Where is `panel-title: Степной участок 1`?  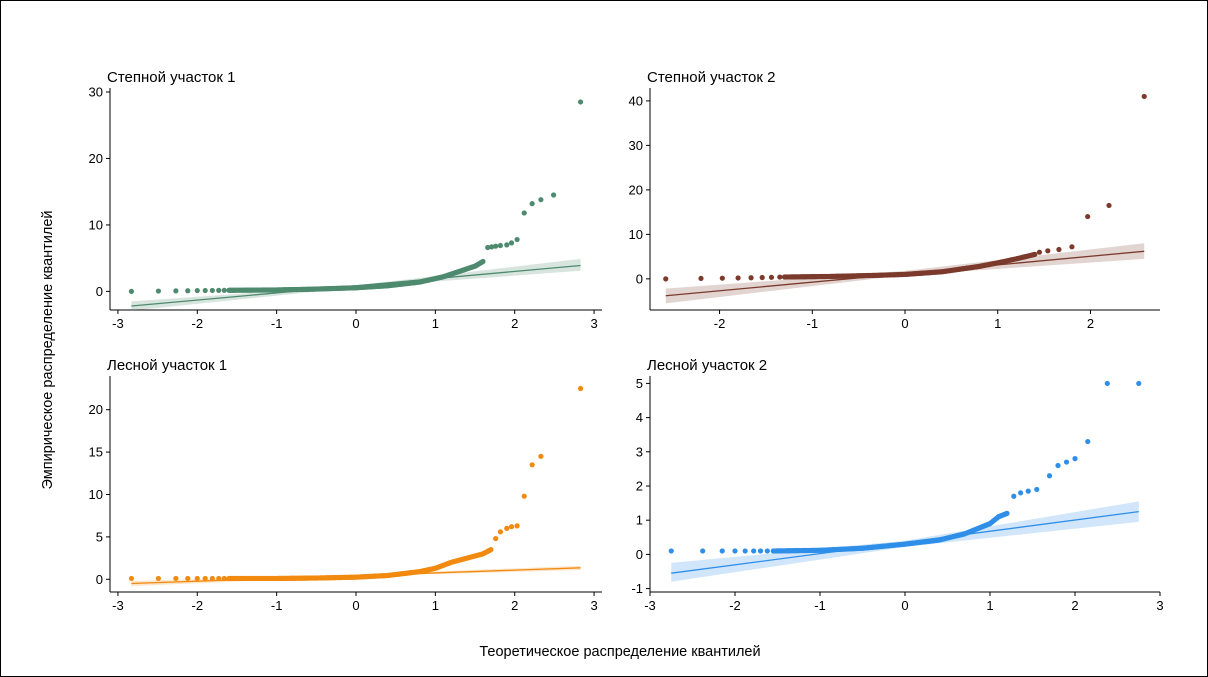
panel-title: Степной участок 1 is located at coordinates (171, 77).